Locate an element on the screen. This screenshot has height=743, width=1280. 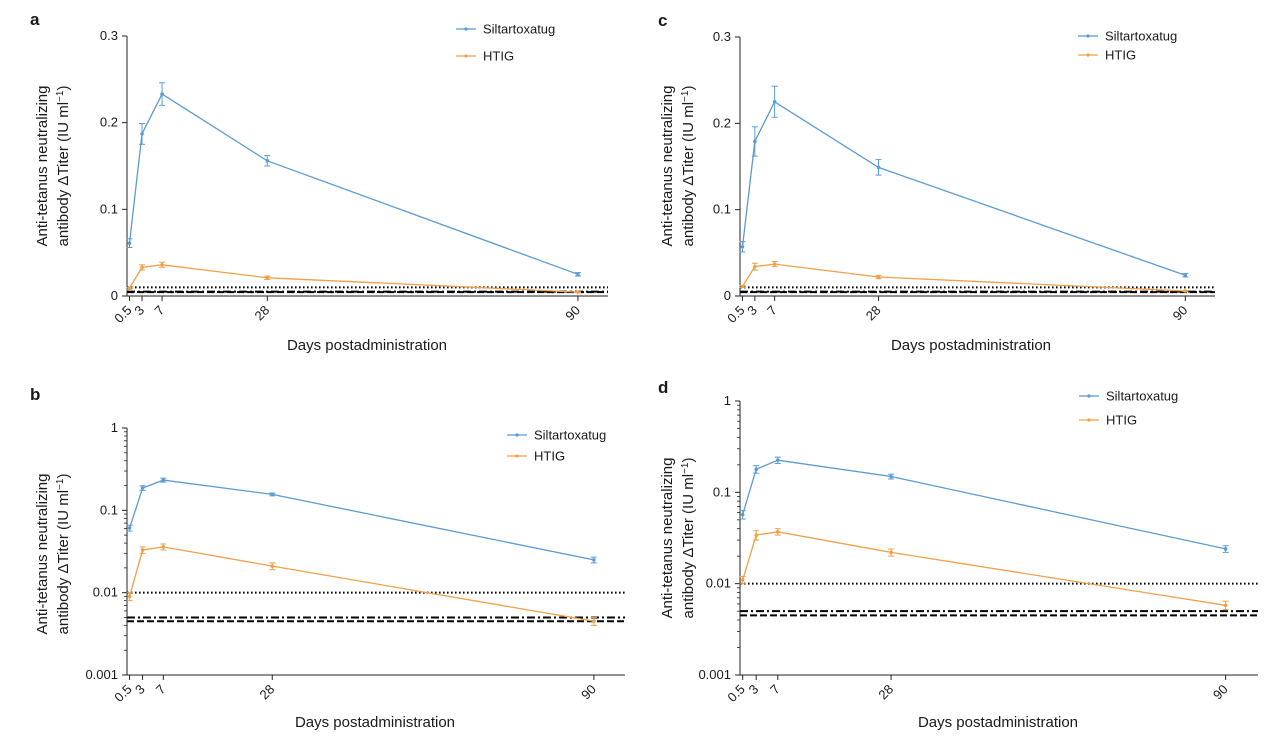
y-tick-label: 0 is located at coordinates (114, 295).